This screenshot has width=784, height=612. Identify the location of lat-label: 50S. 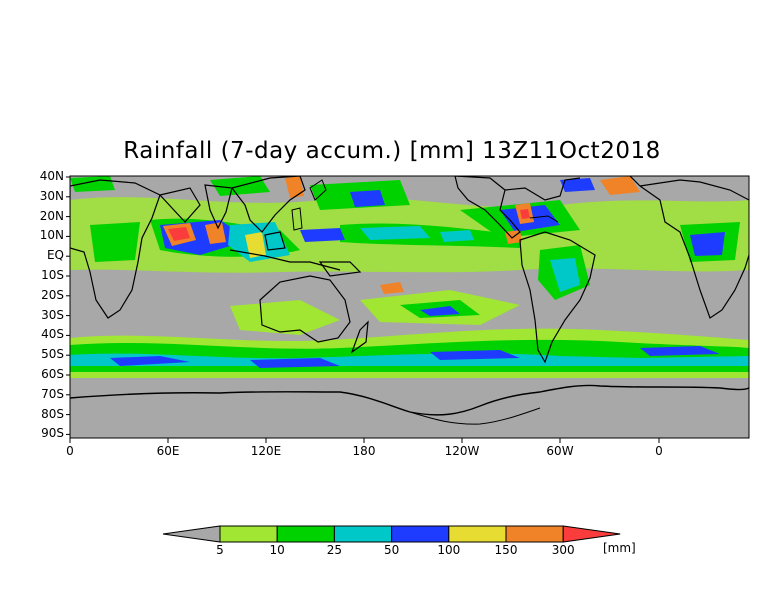
(52, 354).